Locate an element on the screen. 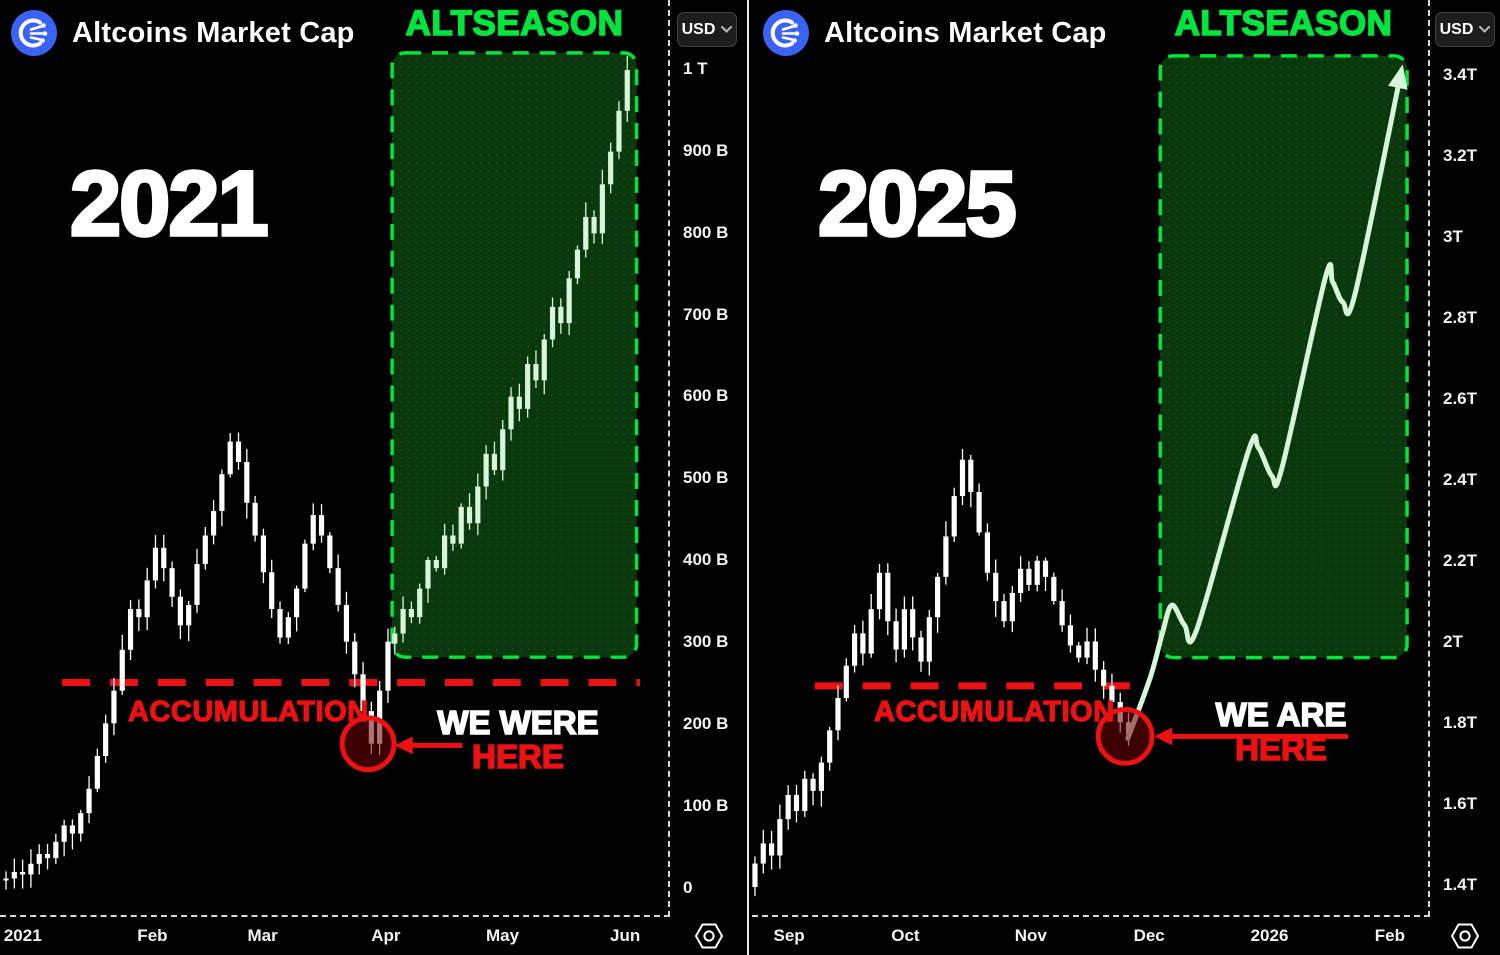 Image resolution: width=1500 pixels, height=955 pixels. y-tick-label: 2.6T is located at coordinates (1460, 398).